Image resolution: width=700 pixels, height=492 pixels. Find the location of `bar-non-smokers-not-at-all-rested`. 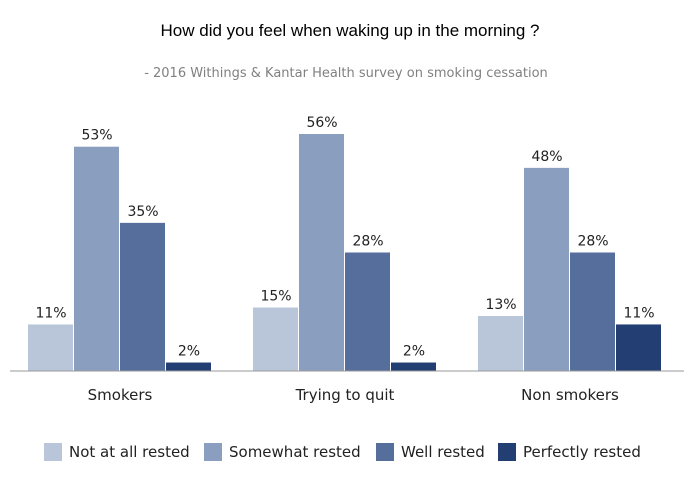

bar-non-smokers-not-at-all-rested is located at coordinates (500, 343).